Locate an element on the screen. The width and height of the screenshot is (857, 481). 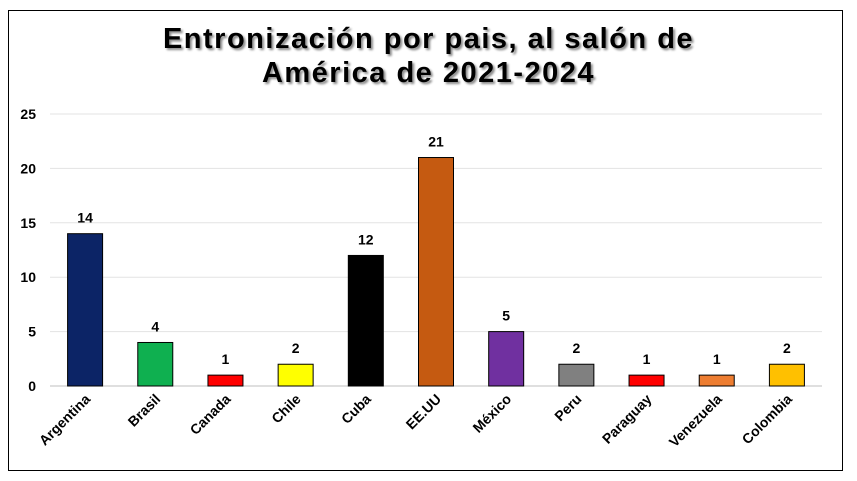
y-tick-label: 5 is located at coordinates (32, 332).